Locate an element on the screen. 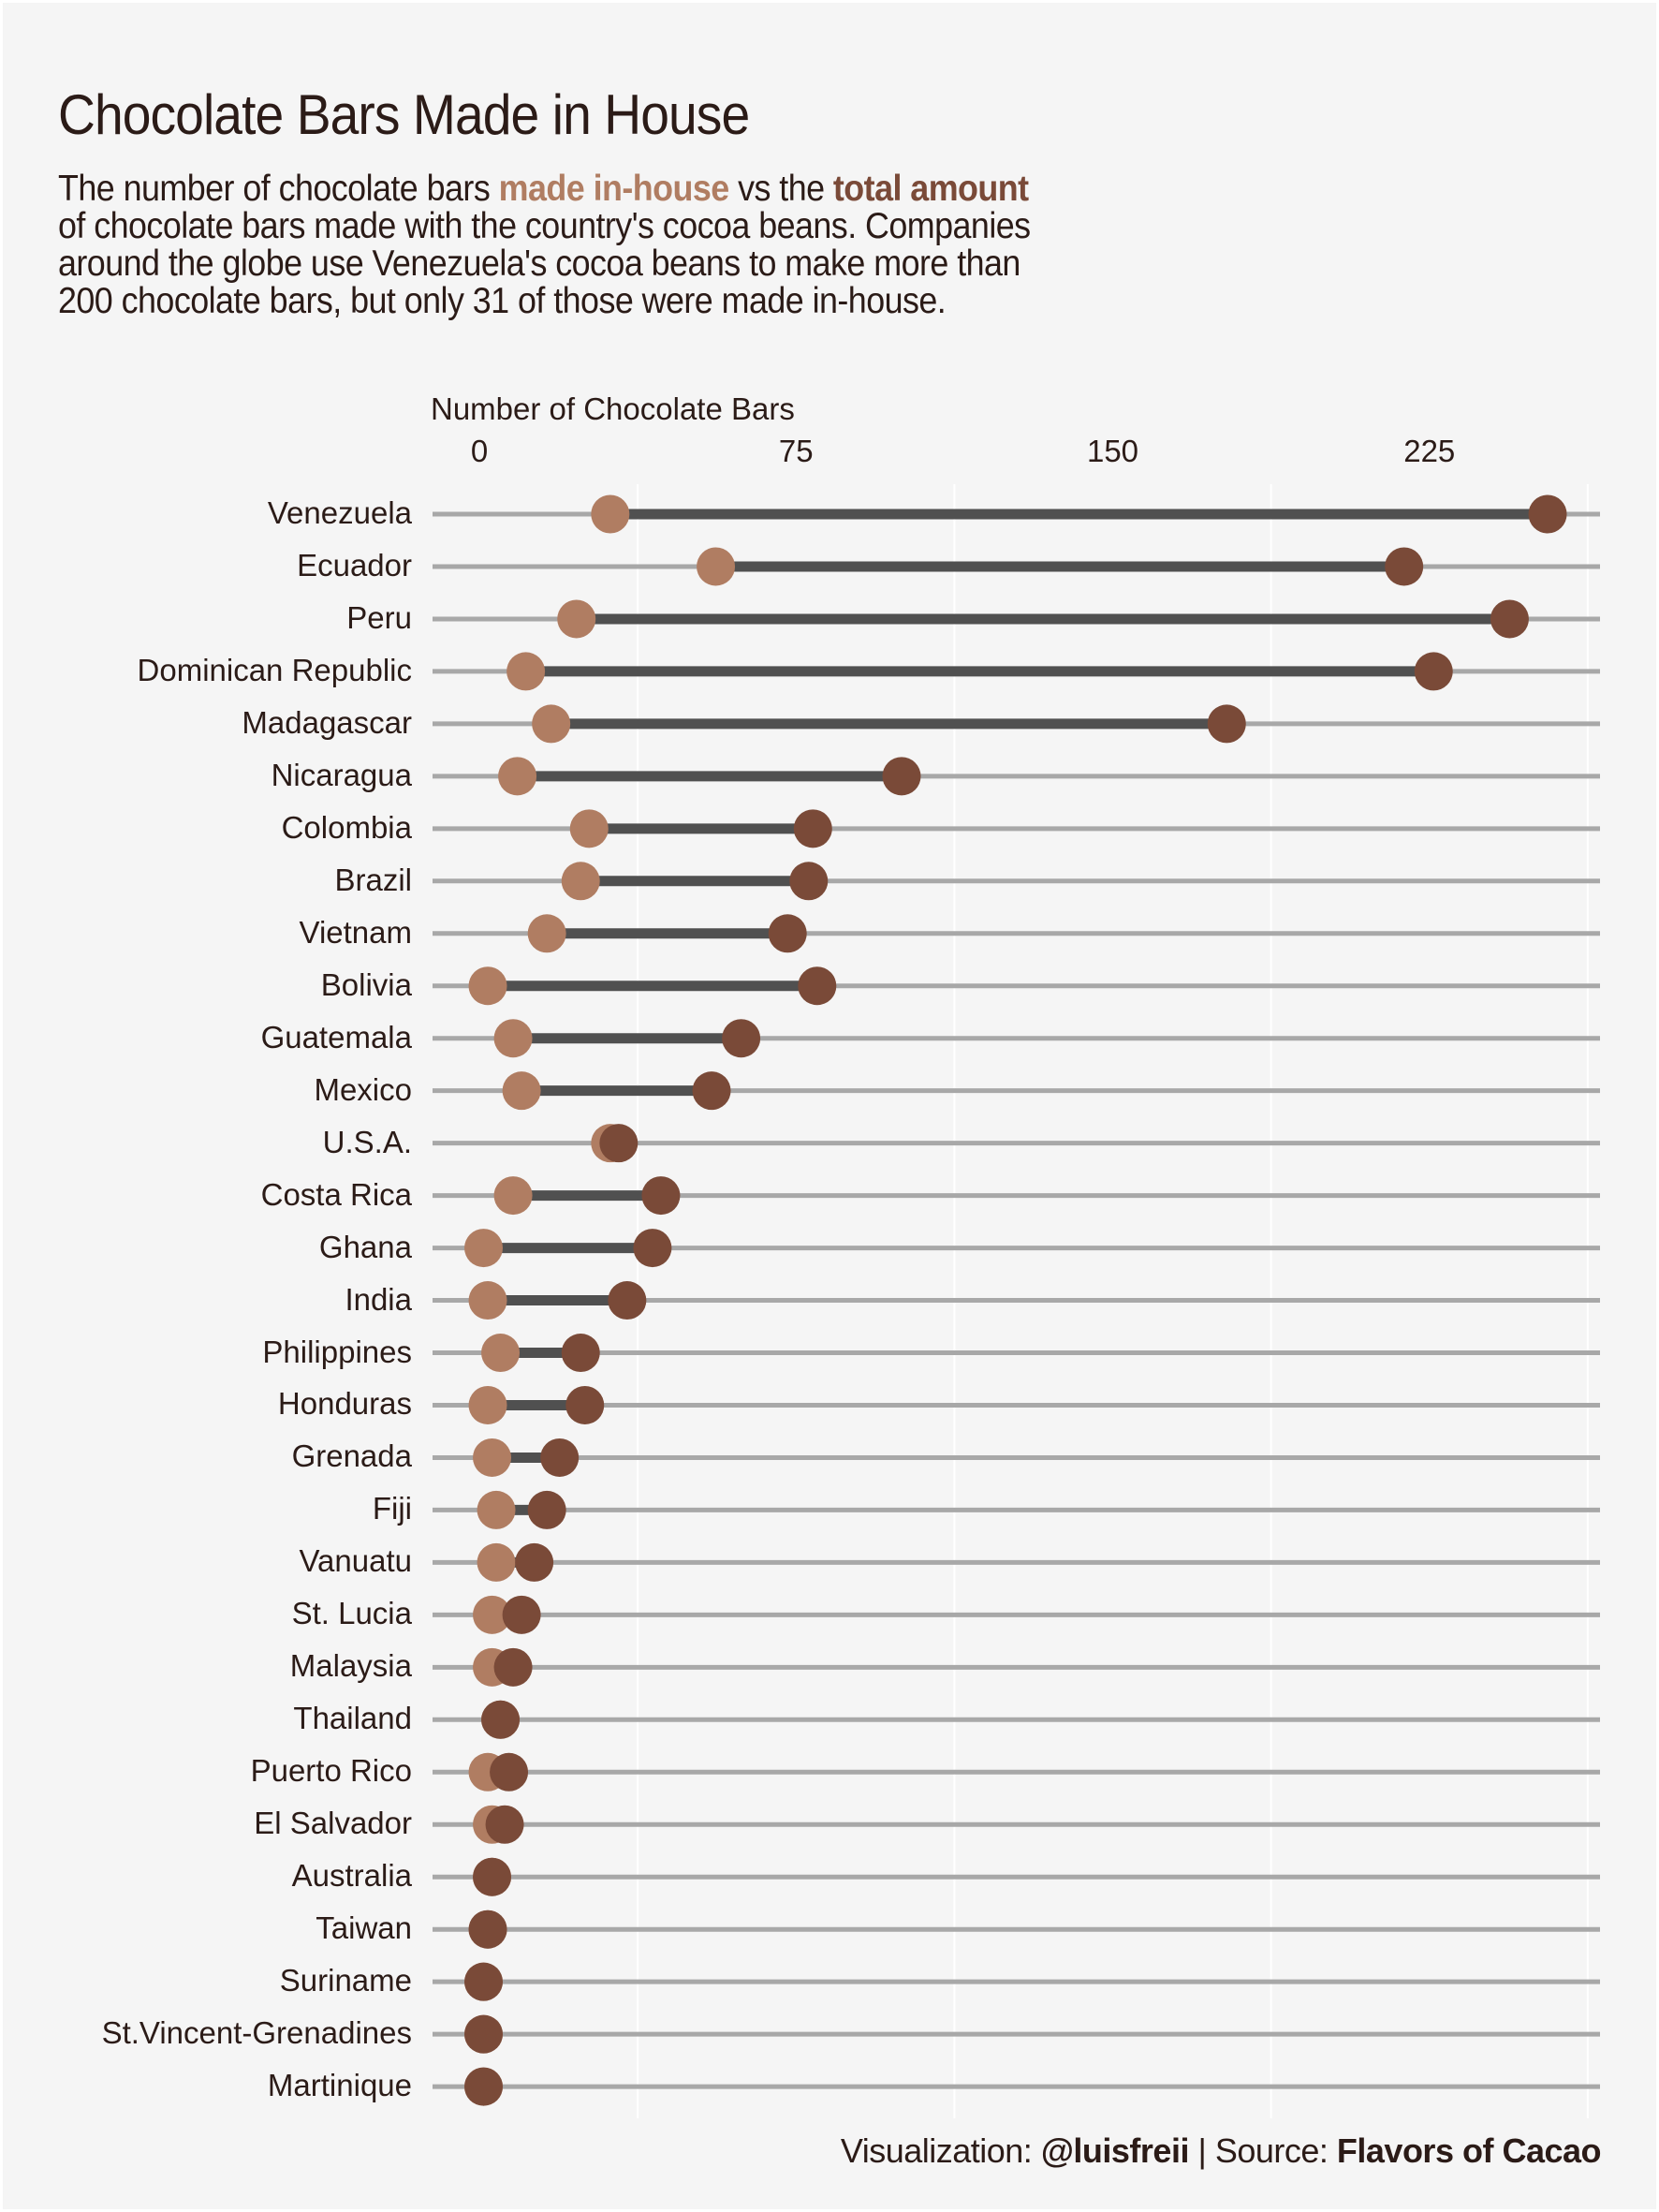 The width and height of the screenshot is (1659, 2212). caption-author: @luisfreii is located at coordinates (1115, 2150).